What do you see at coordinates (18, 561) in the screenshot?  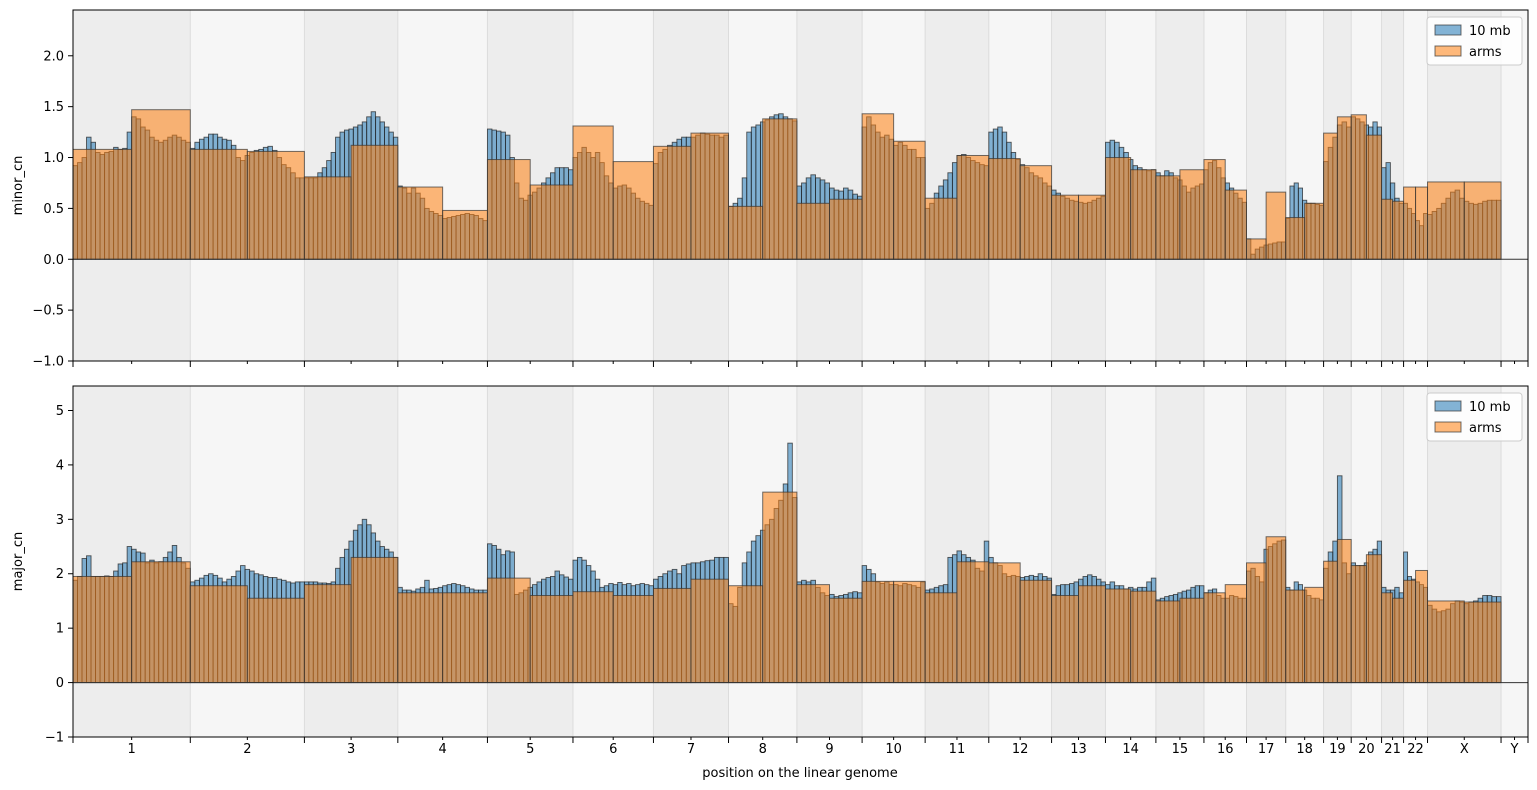 I see `y-axis-label: major_cn` at bounding box center [18, 561].